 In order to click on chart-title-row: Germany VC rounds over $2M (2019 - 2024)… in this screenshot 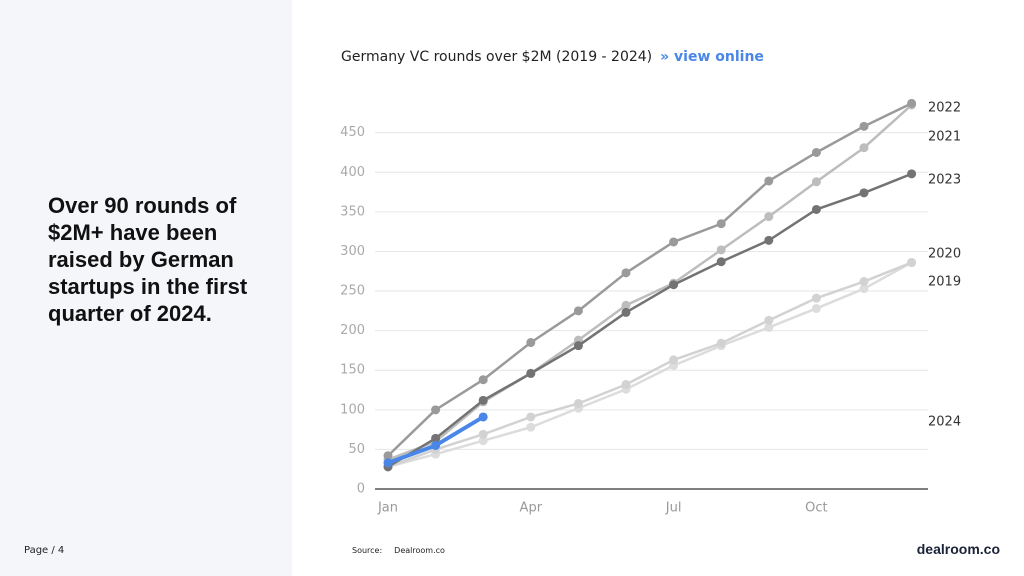, I will do `click(552, 57)`.